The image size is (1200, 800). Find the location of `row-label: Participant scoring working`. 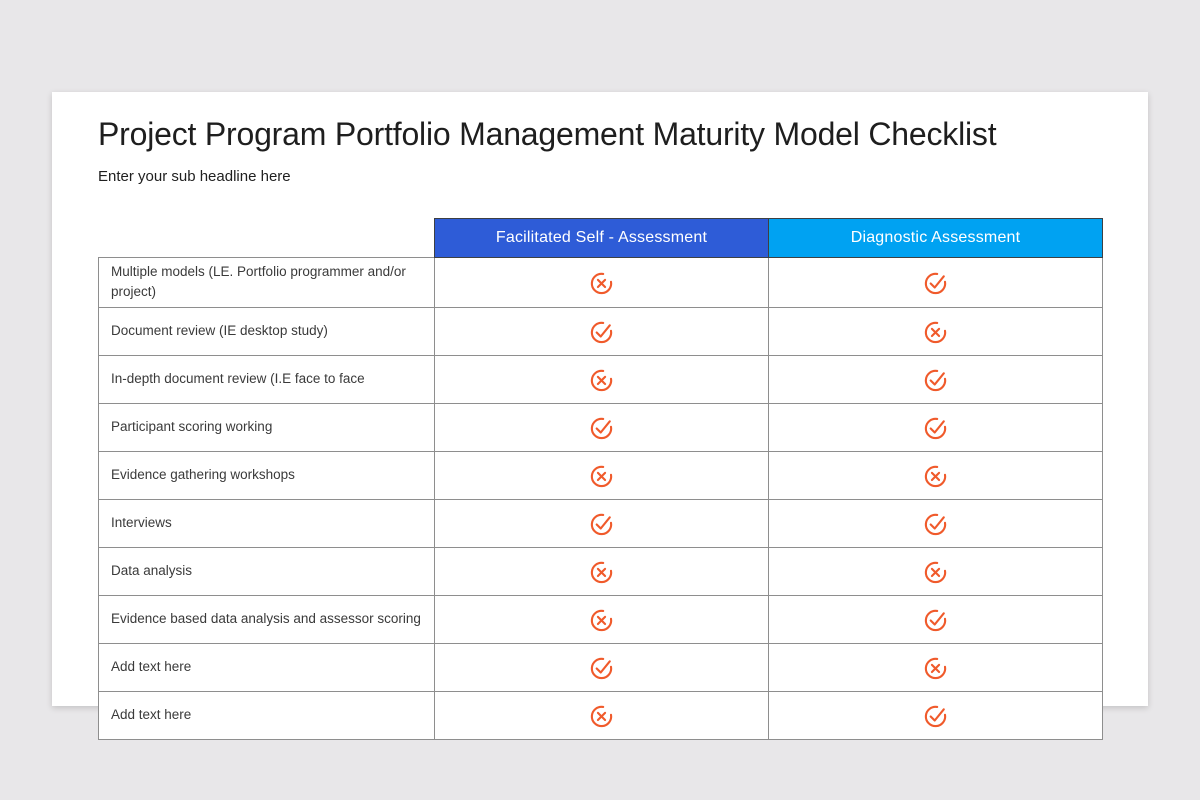

row-label: Participant scoring working is located at coordinates (192, 426).